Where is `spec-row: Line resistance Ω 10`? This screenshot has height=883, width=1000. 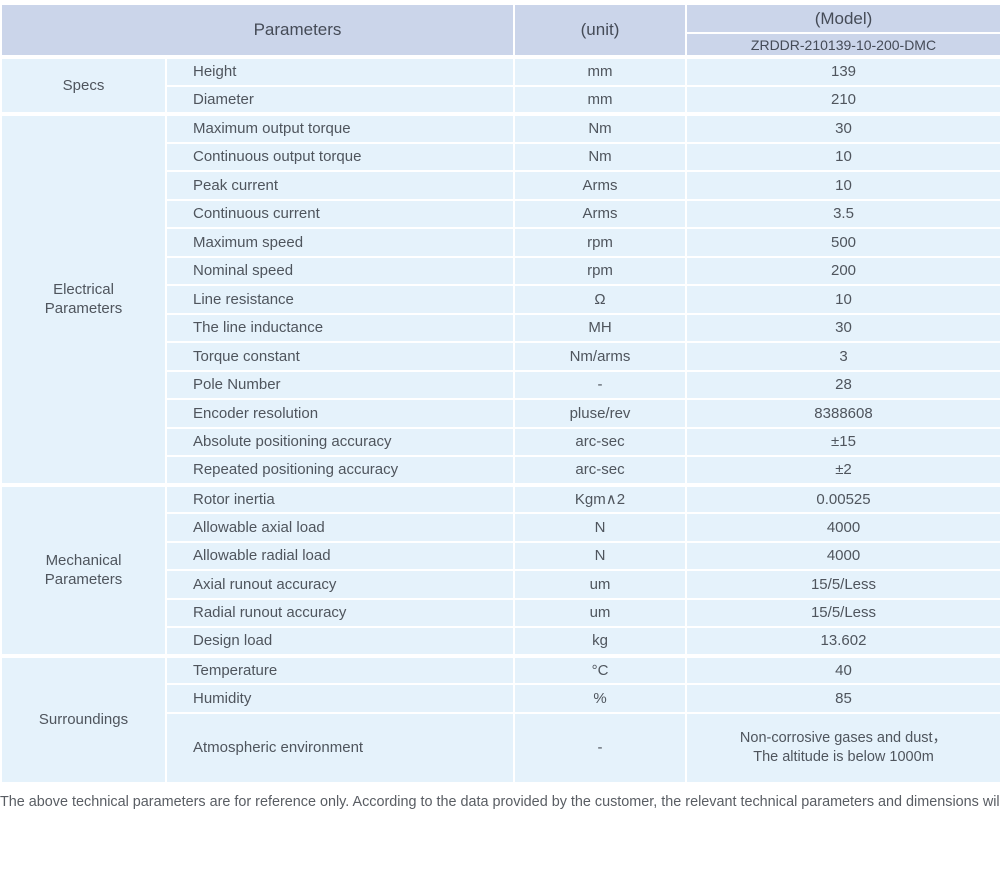
spec-row: Line resistance Ω 10 is located at coordinates (500, 299).